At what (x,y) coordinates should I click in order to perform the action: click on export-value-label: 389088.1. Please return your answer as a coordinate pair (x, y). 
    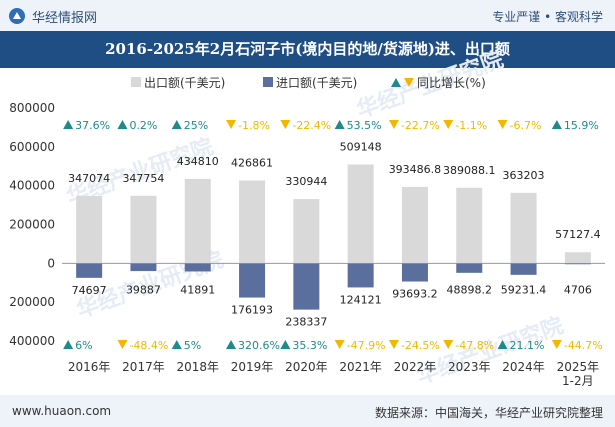
    Looking at the image, I should click on (469, 170).